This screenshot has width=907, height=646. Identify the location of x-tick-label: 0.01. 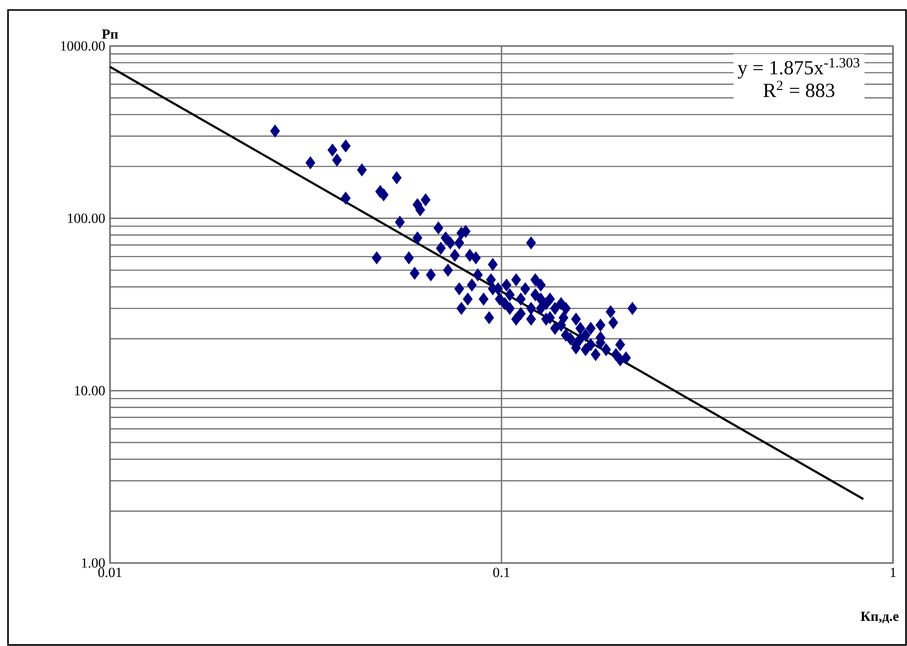
(110, 573).